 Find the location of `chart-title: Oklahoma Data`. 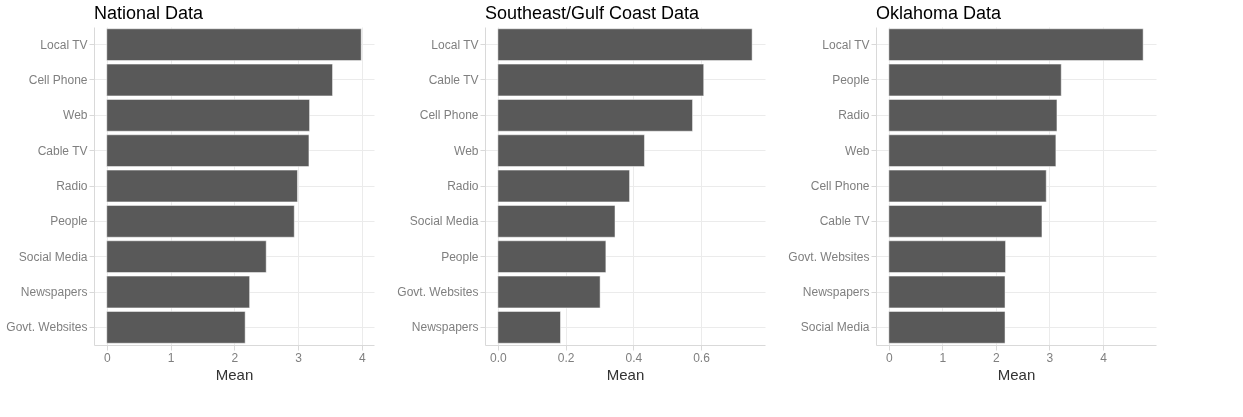

chart-title: Oklahoma Data is located at coordinates (939, 13).